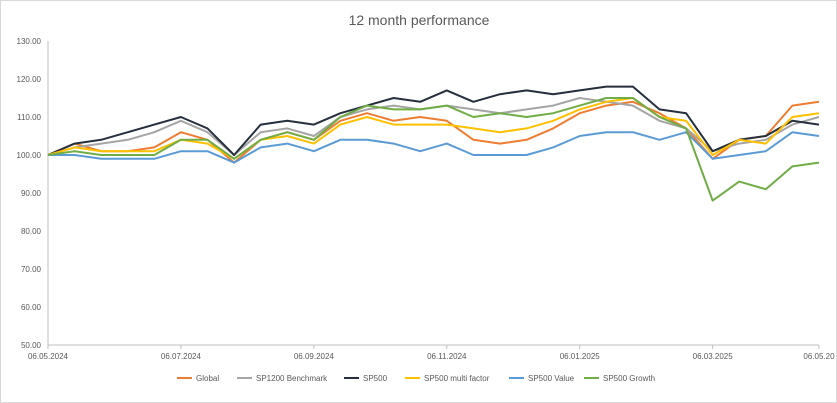  Describe the element at coordinates (819, 356) in the screenshot. I see `x-tick-label: 06.05.20` at that location.